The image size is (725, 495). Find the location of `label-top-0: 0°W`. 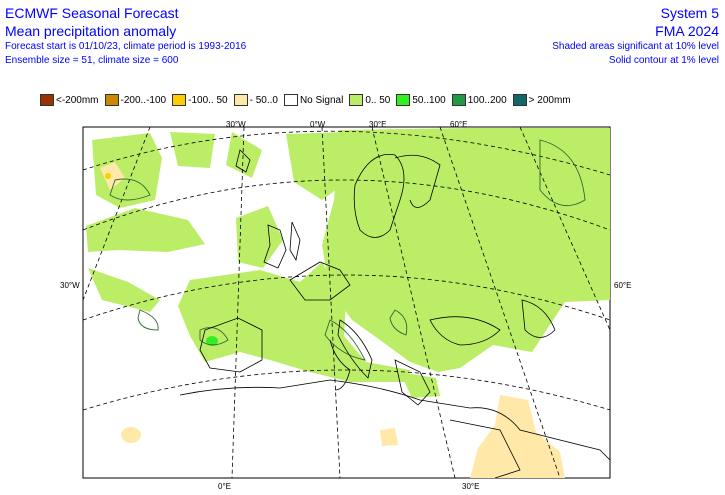

label-top-0: 0°W is located at coordinates (318, 124).